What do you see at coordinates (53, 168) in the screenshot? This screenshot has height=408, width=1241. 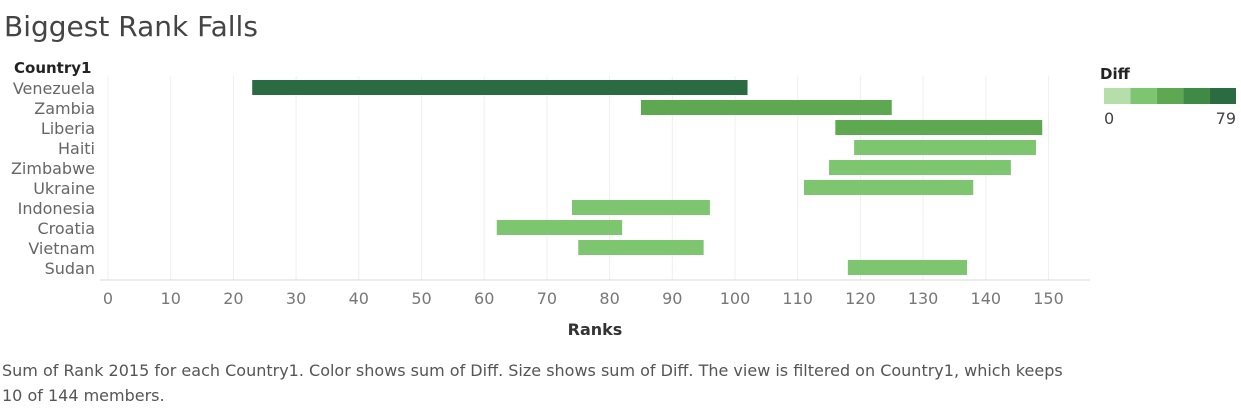 I see `category-label: Zimbabwe` at bounding box center [53, 168].